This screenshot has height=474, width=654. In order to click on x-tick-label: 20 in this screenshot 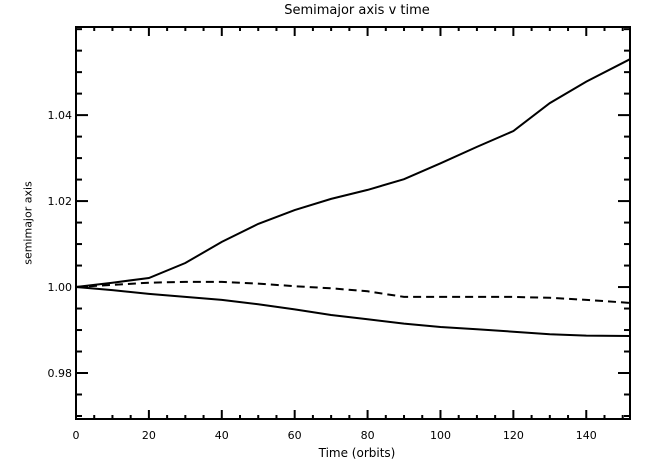, I will do `click(149, 435)`.